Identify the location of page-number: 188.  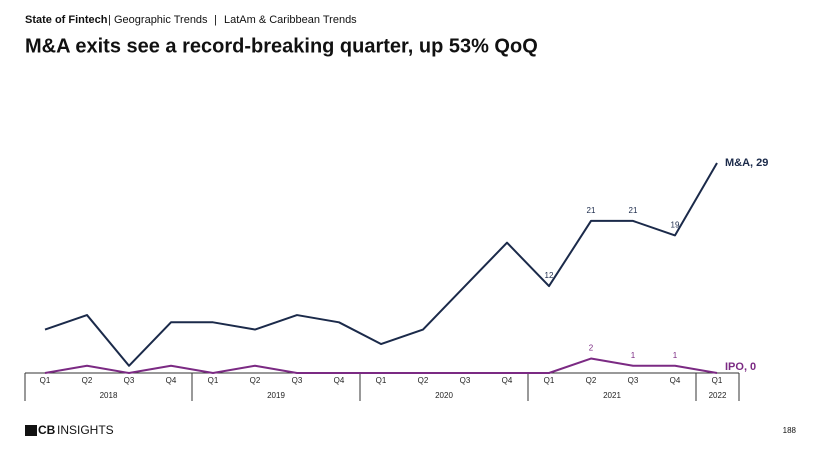
(790, 430).